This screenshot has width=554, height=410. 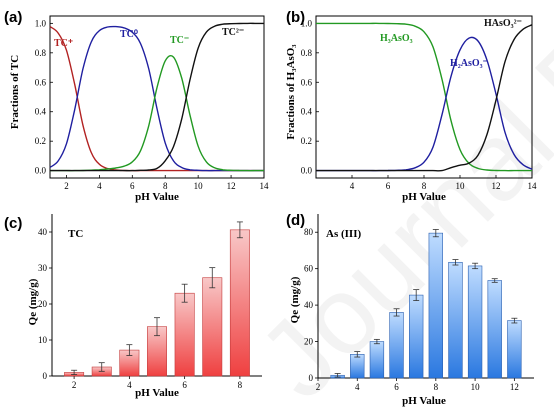 I want to click on panel-a-series-TC2-, so click(x=157, y=97).